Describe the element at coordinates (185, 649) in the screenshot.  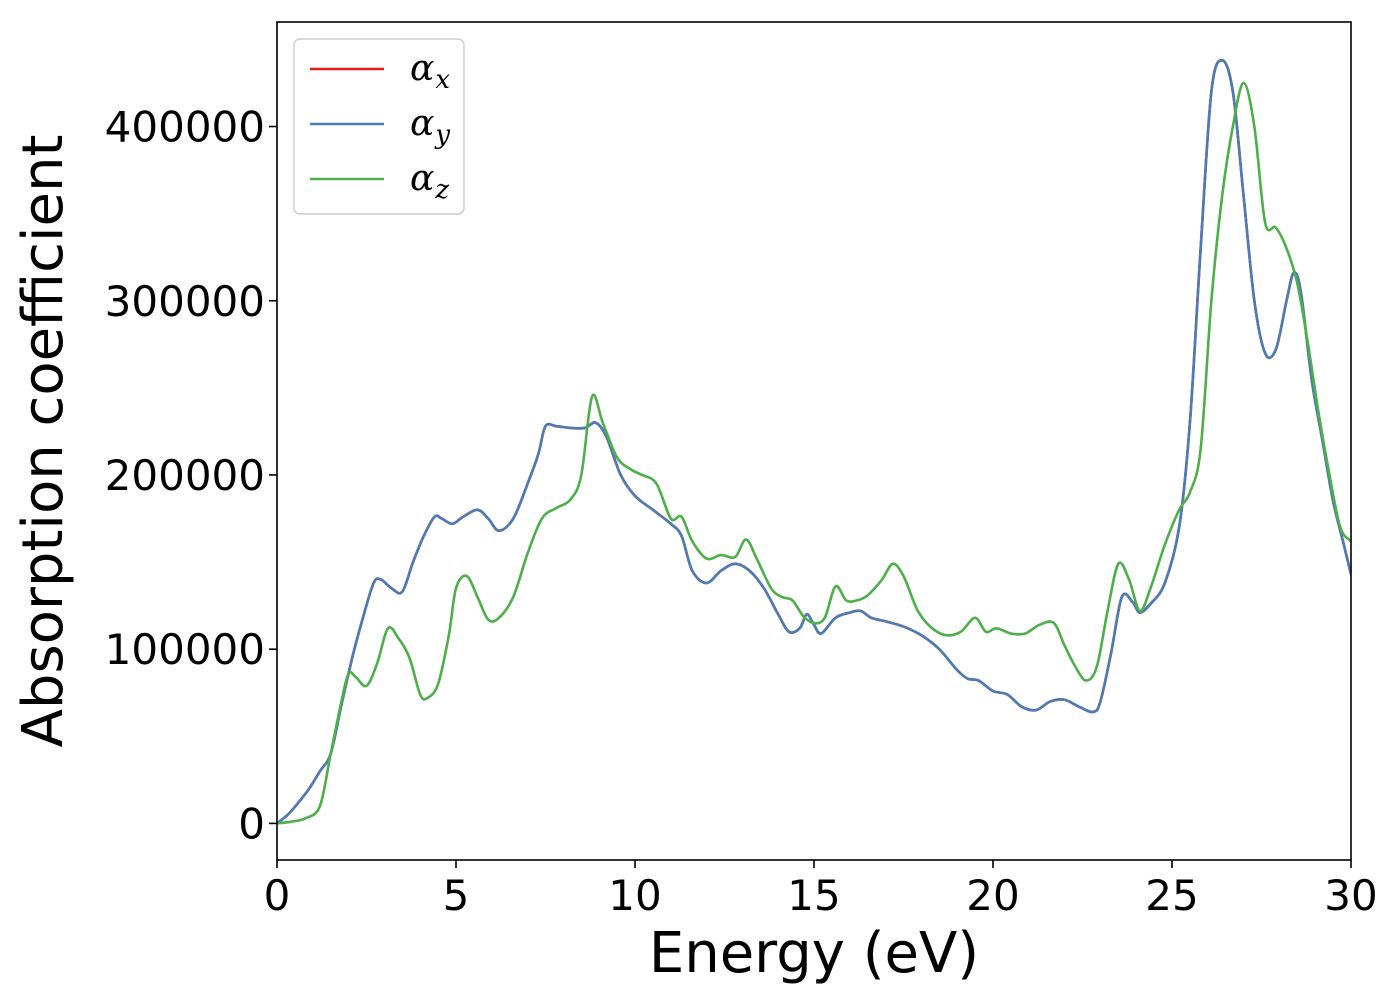
I see `y-tick-label: 100000` at that location.